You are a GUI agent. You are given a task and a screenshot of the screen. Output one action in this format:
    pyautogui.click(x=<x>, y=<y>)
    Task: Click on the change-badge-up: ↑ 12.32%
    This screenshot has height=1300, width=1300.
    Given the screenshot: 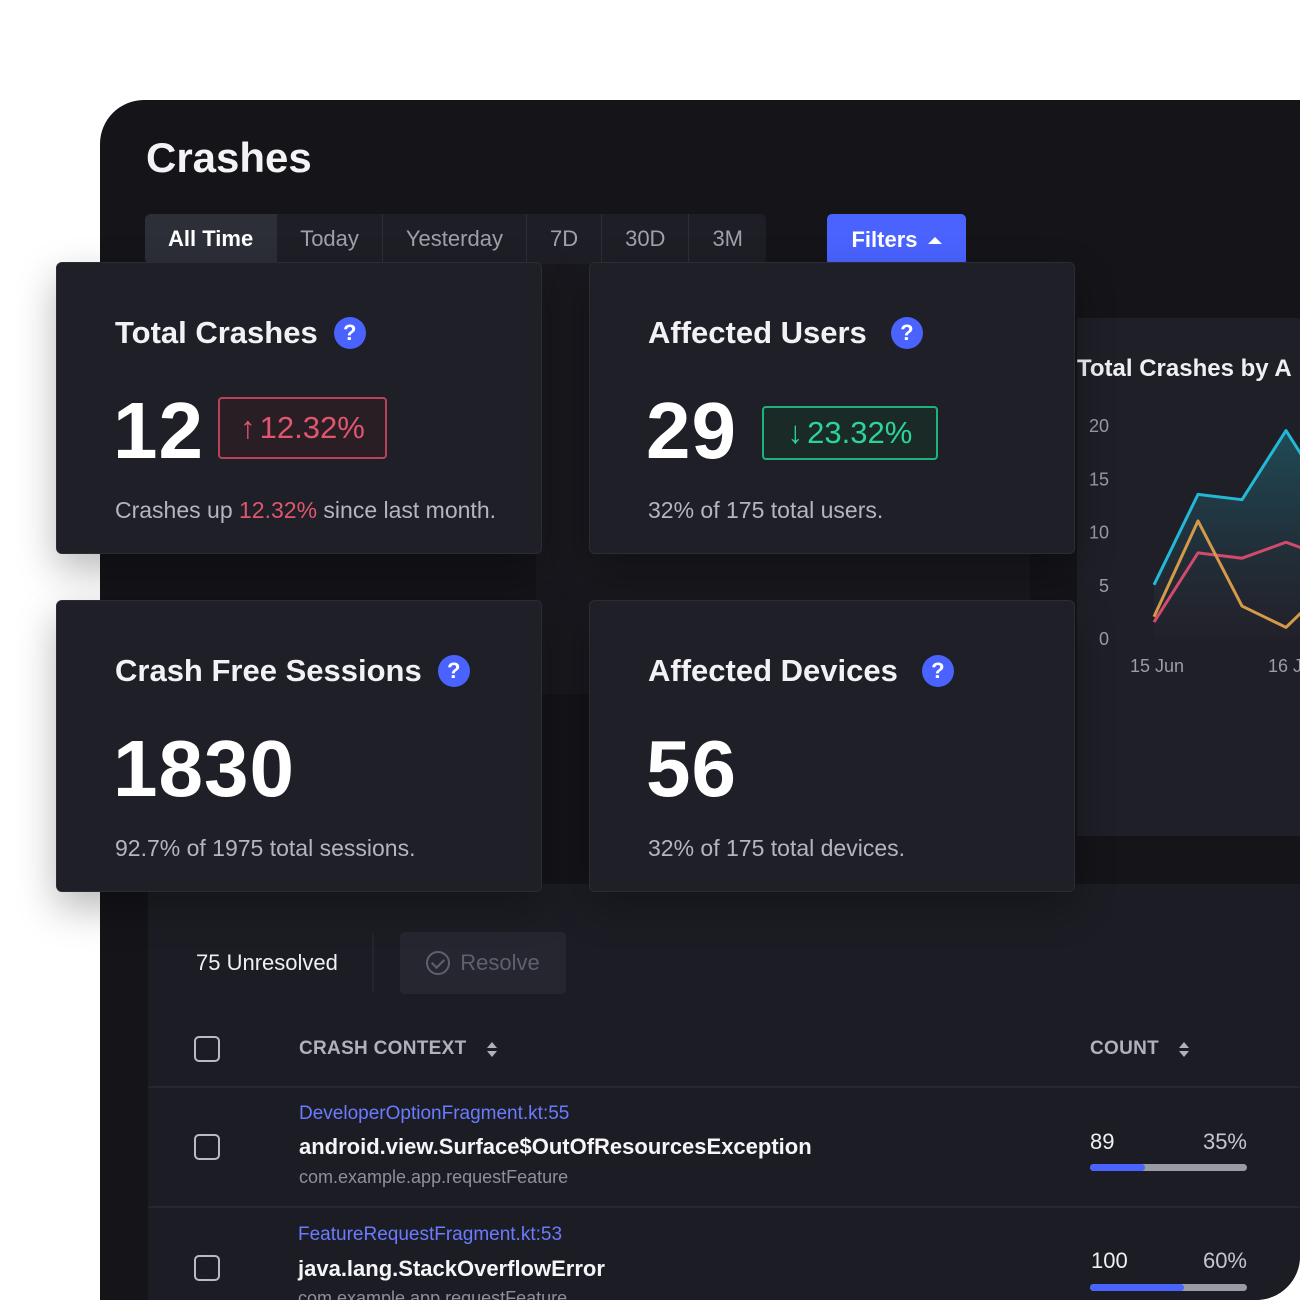 What is the action you would take?
    pyautogui.click(x=302, y=428)
    